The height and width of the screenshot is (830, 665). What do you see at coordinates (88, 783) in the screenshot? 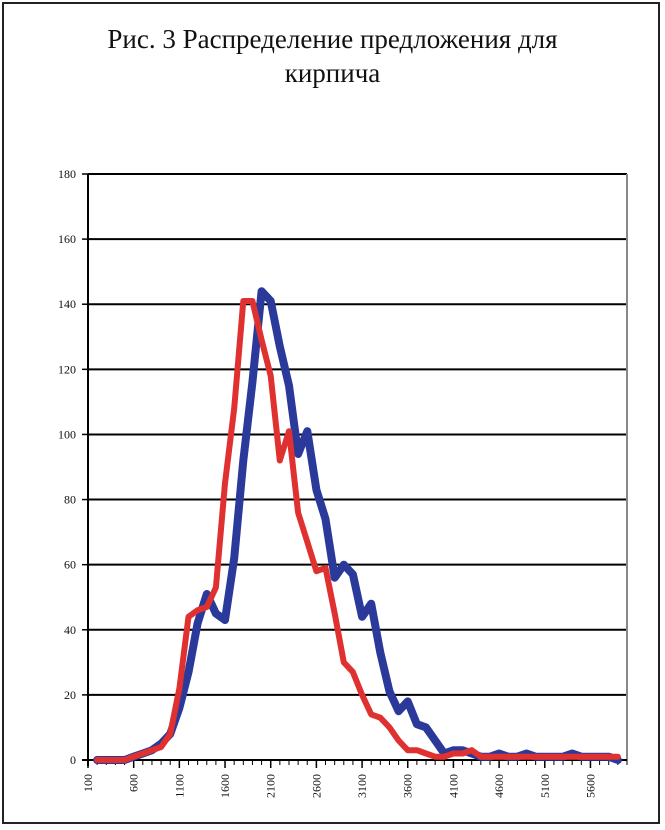
I see `x-tick-label-0: 100` at bounding box center [88, 783].